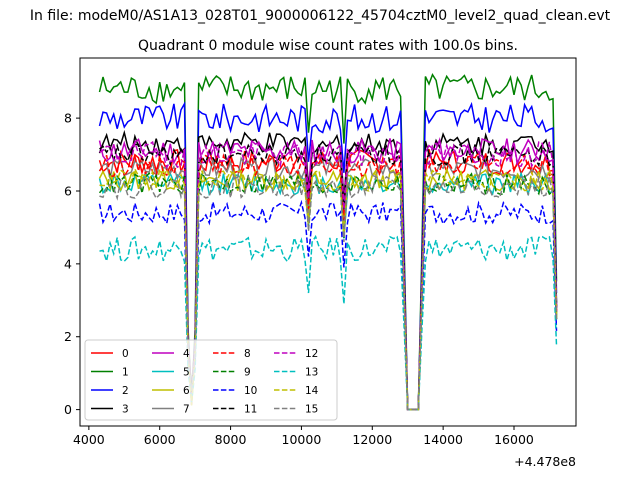  I want to click on legend-label: 11, so click(250, 410).